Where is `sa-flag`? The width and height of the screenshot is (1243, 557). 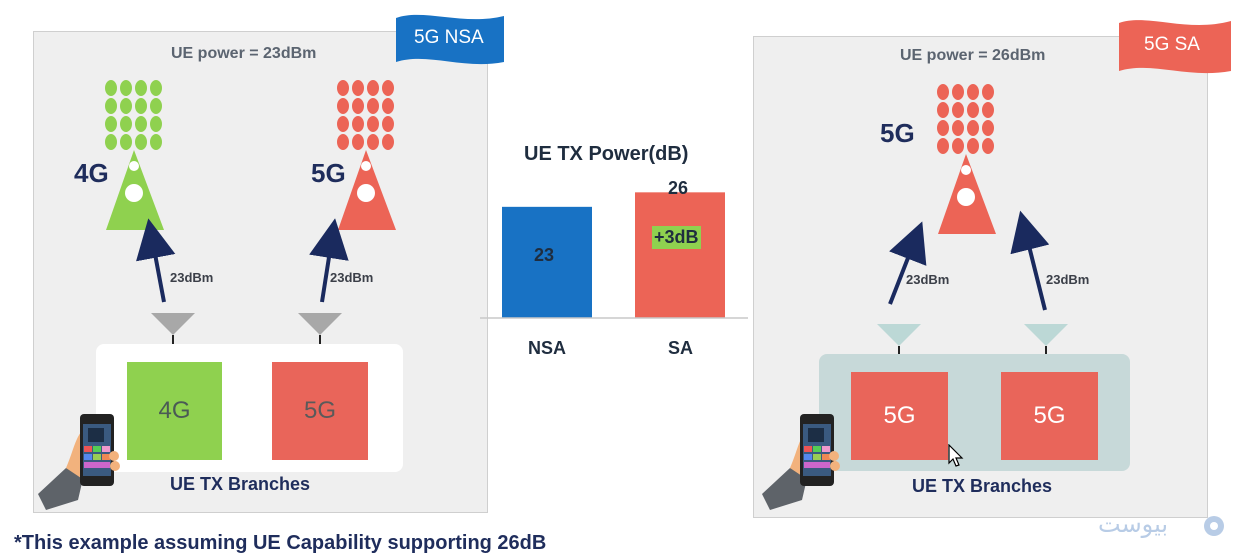 sa-flag is located at coordinates (1175, 47).